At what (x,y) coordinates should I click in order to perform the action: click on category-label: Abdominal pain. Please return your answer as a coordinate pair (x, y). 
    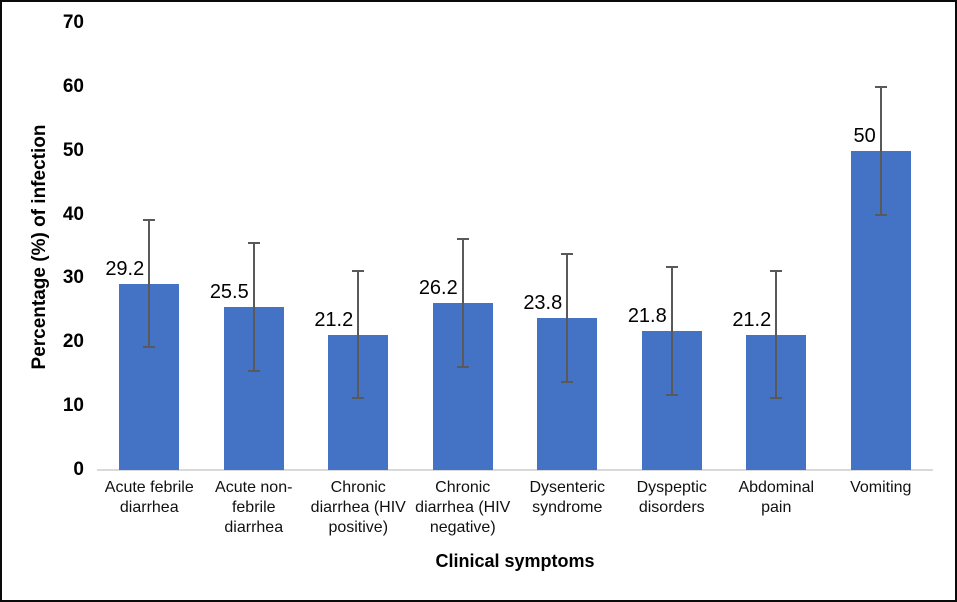
    Looking at the image, I should click on (776, 497).